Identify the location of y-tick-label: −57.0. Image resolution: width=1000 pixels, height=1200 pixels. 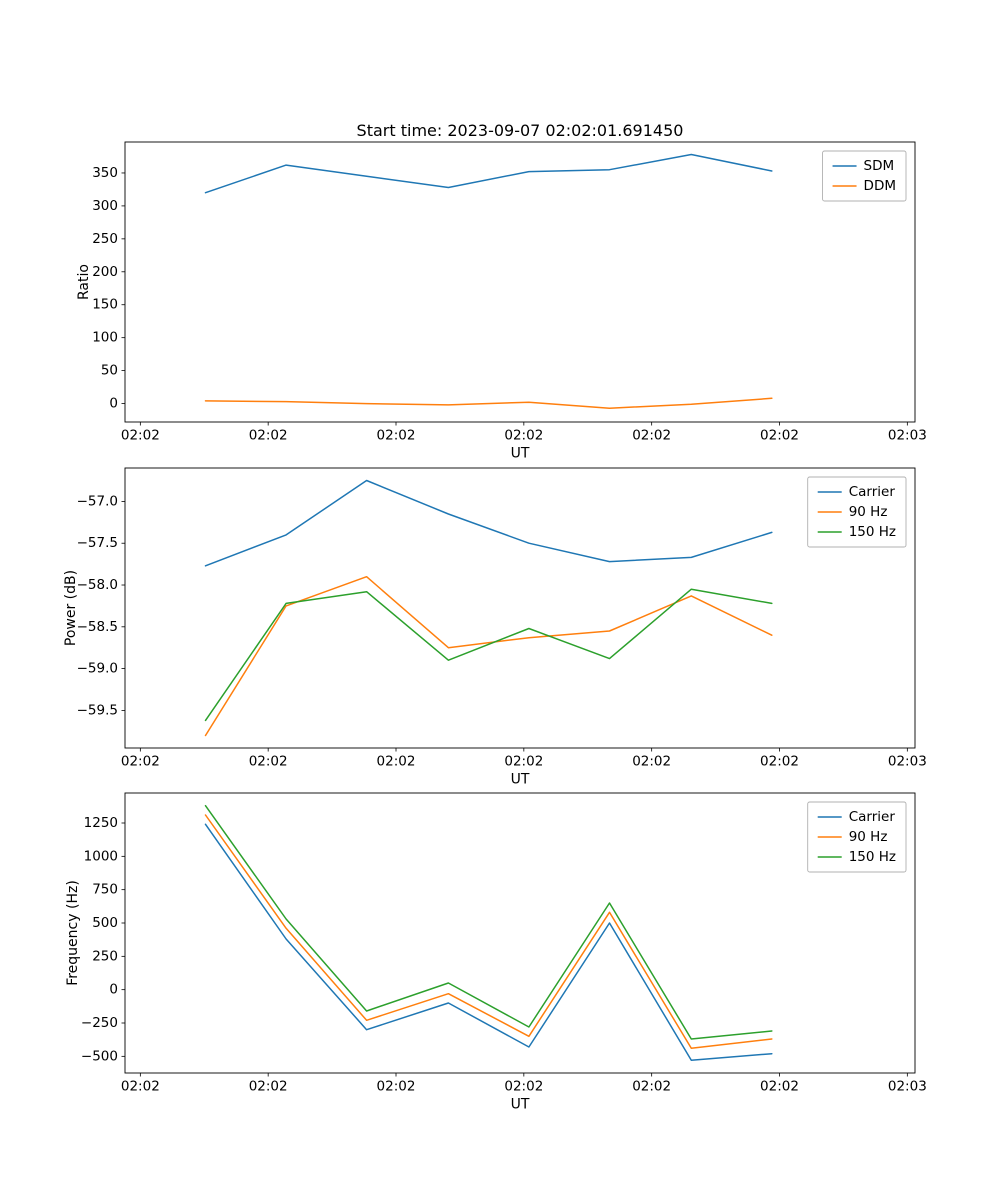
(97, 501).